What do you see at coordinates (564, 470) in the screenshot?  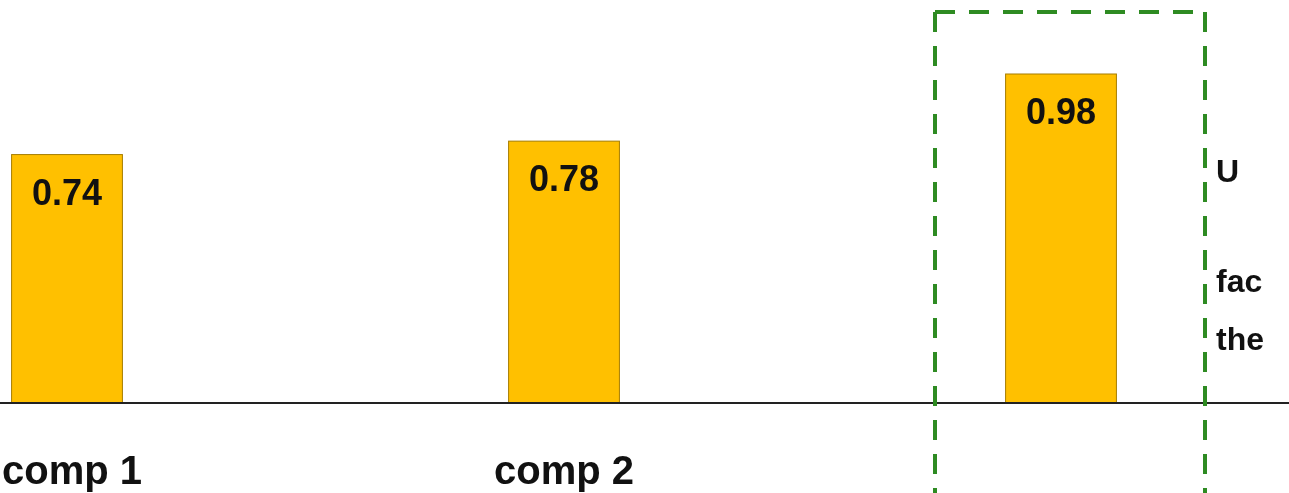 I see `x-tick-label: comp 2` at bounding box center [564, 470].